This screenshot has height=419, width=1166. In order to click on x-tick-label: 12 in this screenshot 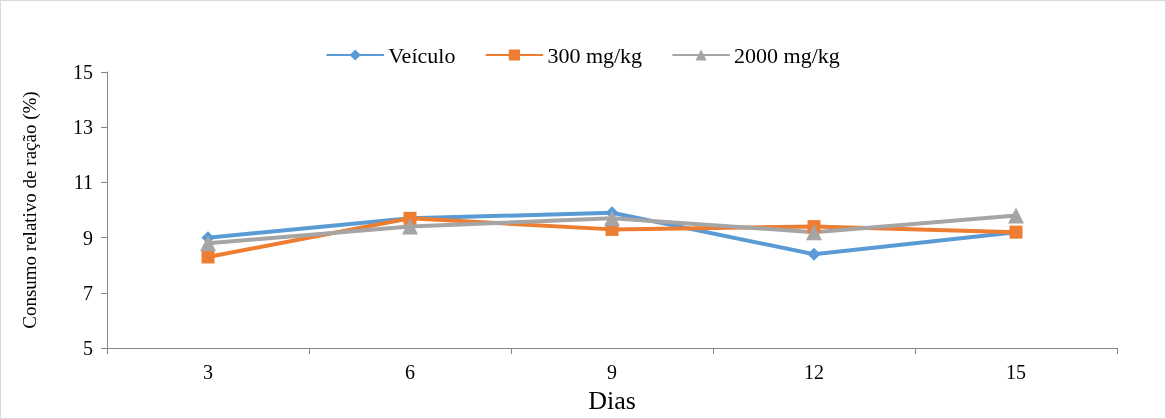, I will do `click(814, 372)`.